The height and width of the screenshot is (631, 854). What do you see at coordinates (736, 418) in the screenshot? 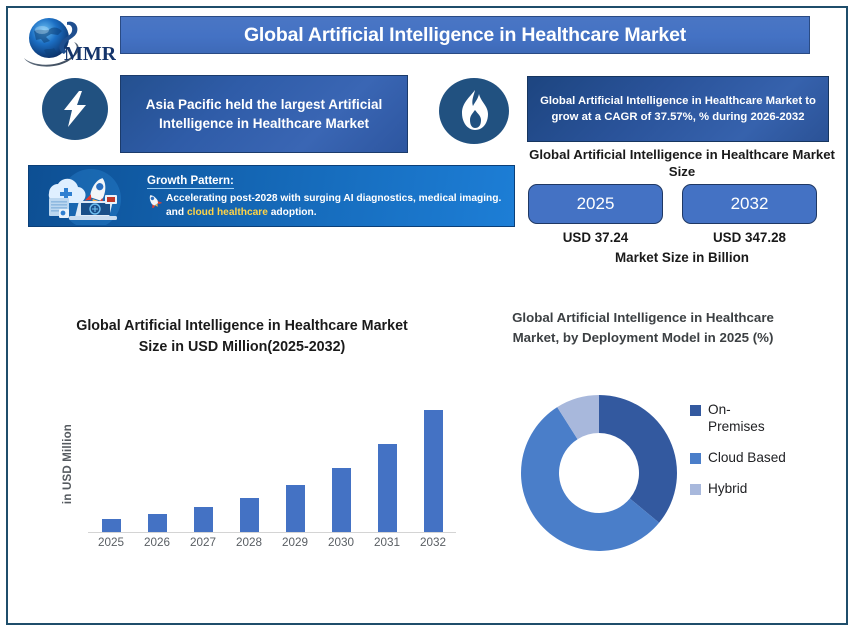
I see `legend-label: On- Premises` at bounding box center [736, 418].